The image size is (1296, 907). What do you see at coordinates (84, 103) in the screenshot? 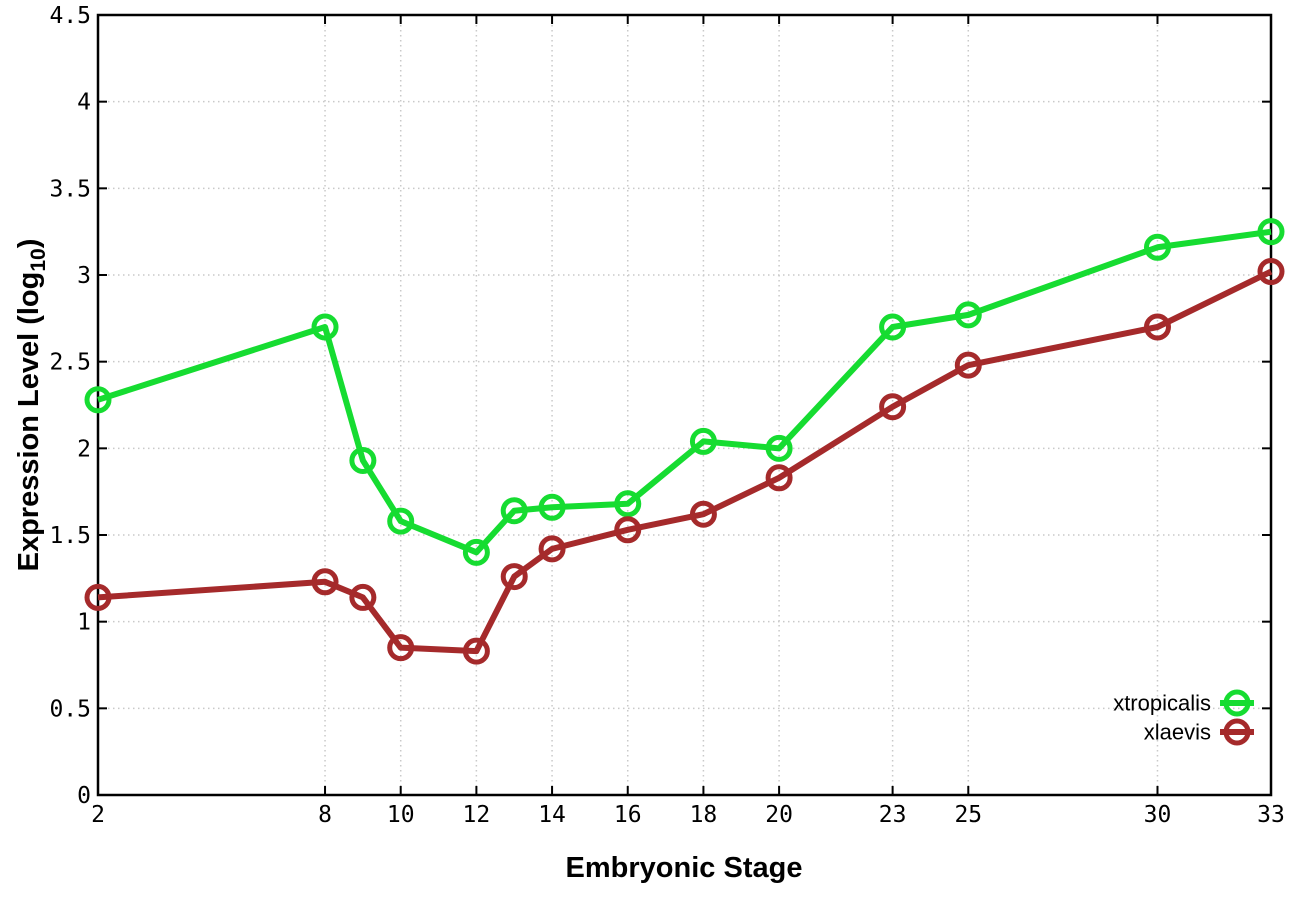
I see `y-tick-label: 4` at bounding box center [84, 103].